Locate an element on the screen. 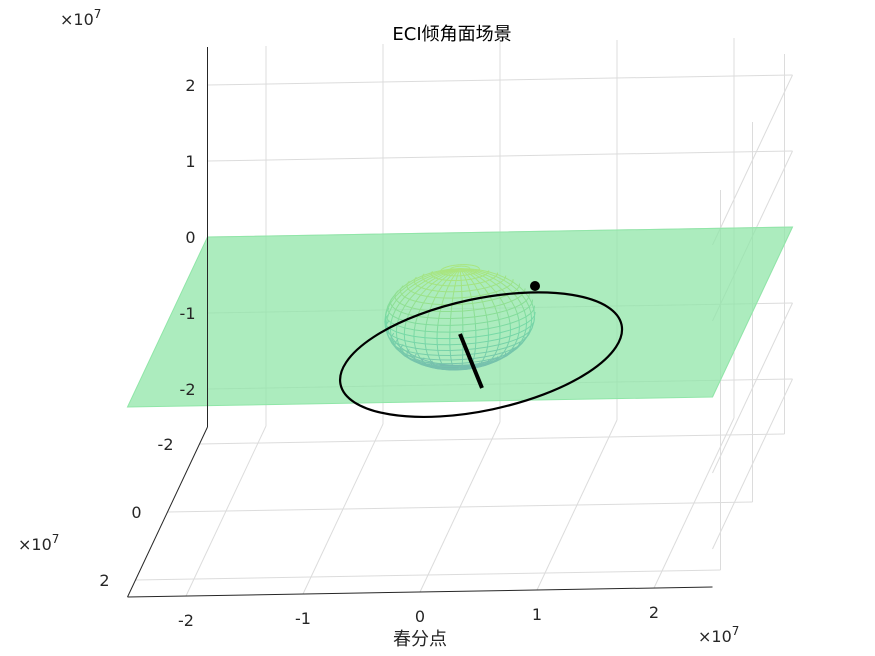 The height and width of the screenshot is (656, 875). z-exponent: ×10⁷ is located at coordinates (80, 18).